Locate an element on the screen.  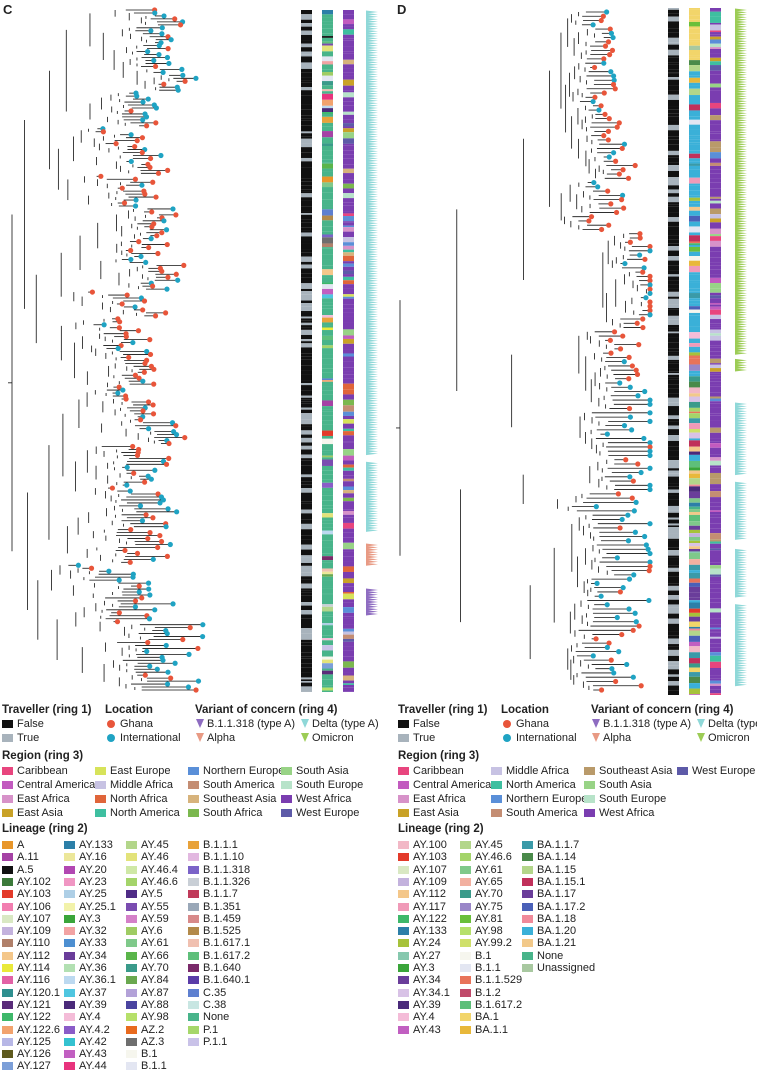
lineage-label: B.1.525 is located at coordinates (222, 931).